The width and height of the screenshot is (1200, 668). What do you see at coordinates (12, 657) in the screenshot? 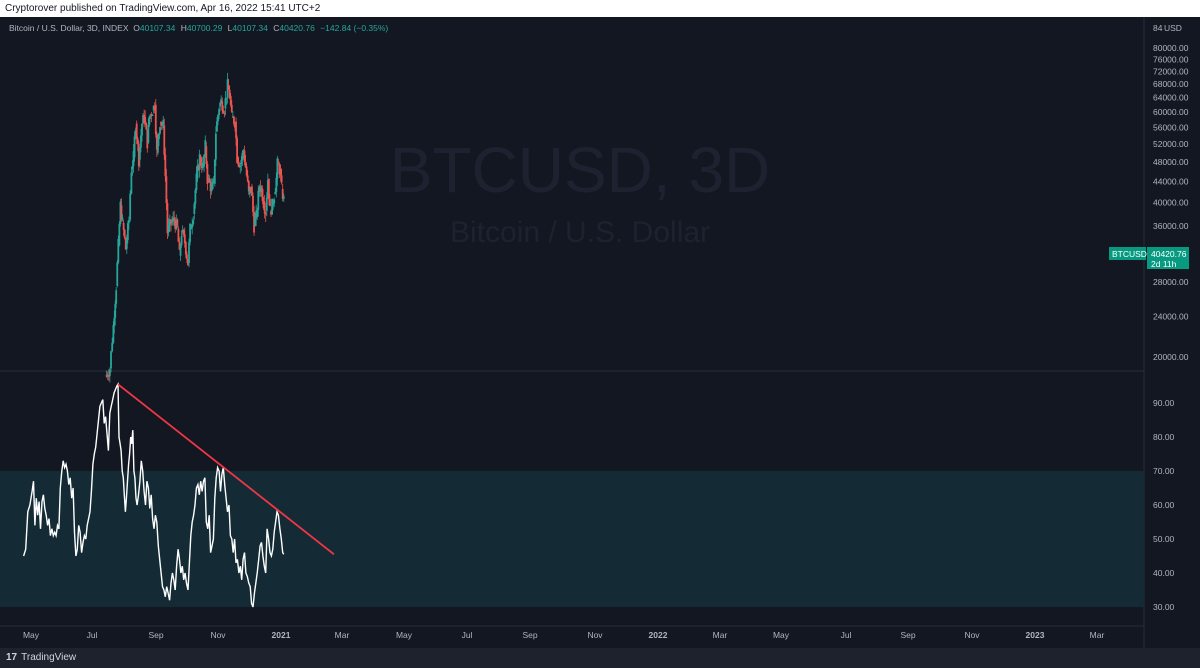
I see `tradingview-logo-icon: 17` at bounding box center [12, 657].